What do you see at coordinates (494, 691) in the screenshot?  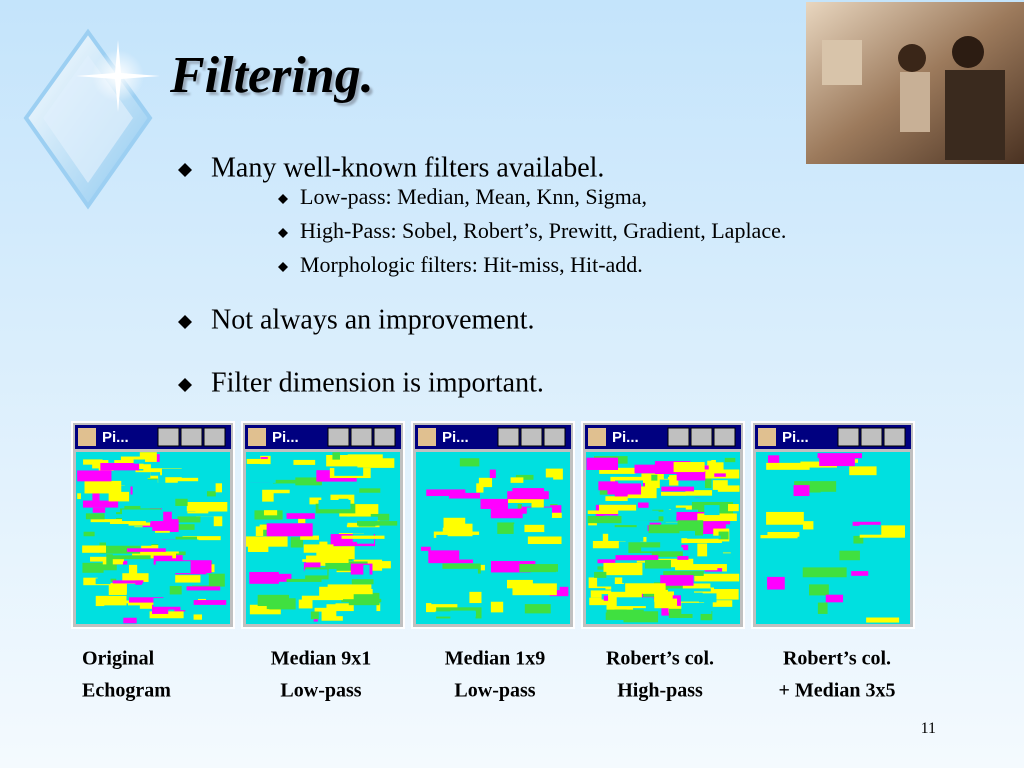 I see `caption: Low-pass` at bounding box center [494, 691].